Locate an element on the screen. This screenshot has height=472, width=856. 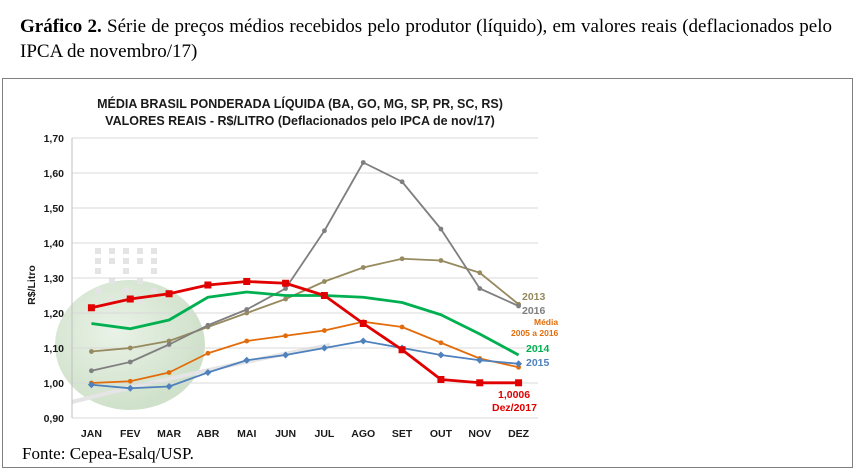
series-label-2015: 2015 is located at coordinates (538, 363).